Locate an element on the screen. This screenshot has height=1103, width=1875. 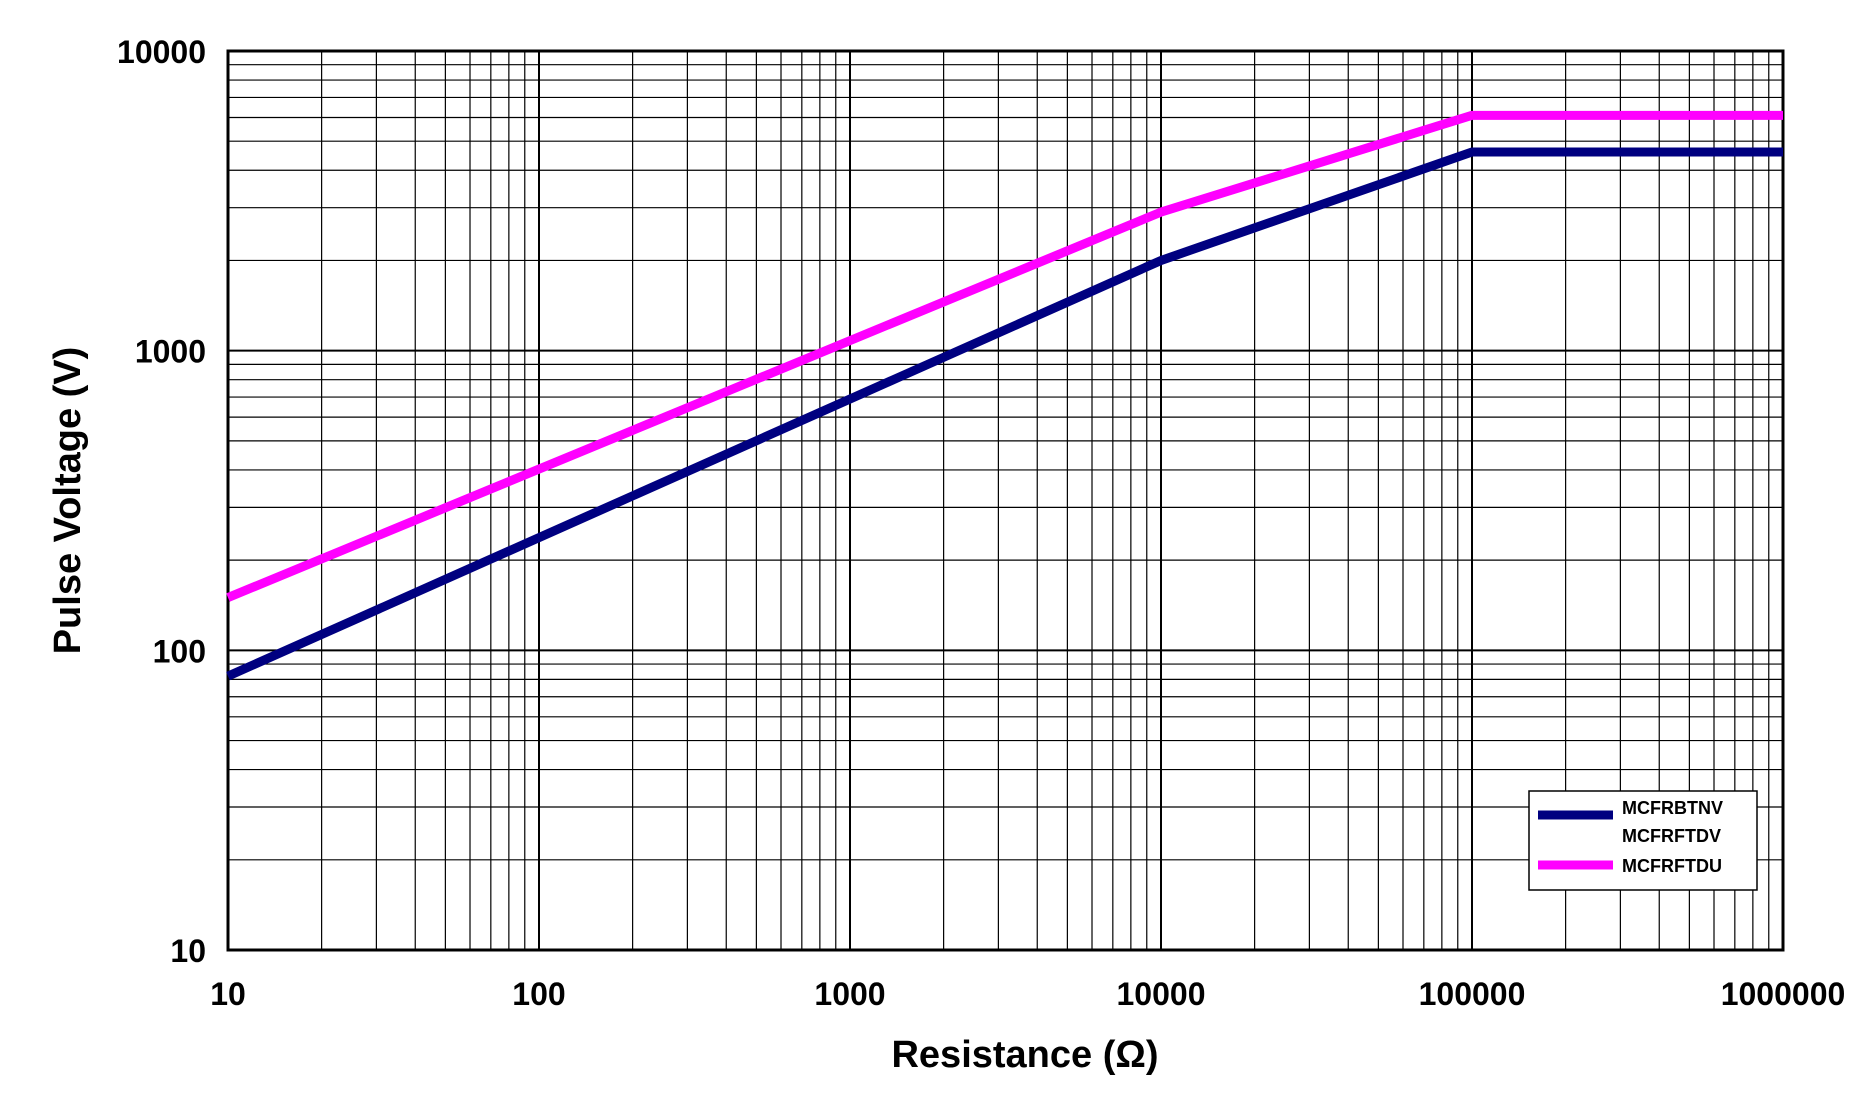
x-tick-label: 100000 is located at coordinates (1472, 994).